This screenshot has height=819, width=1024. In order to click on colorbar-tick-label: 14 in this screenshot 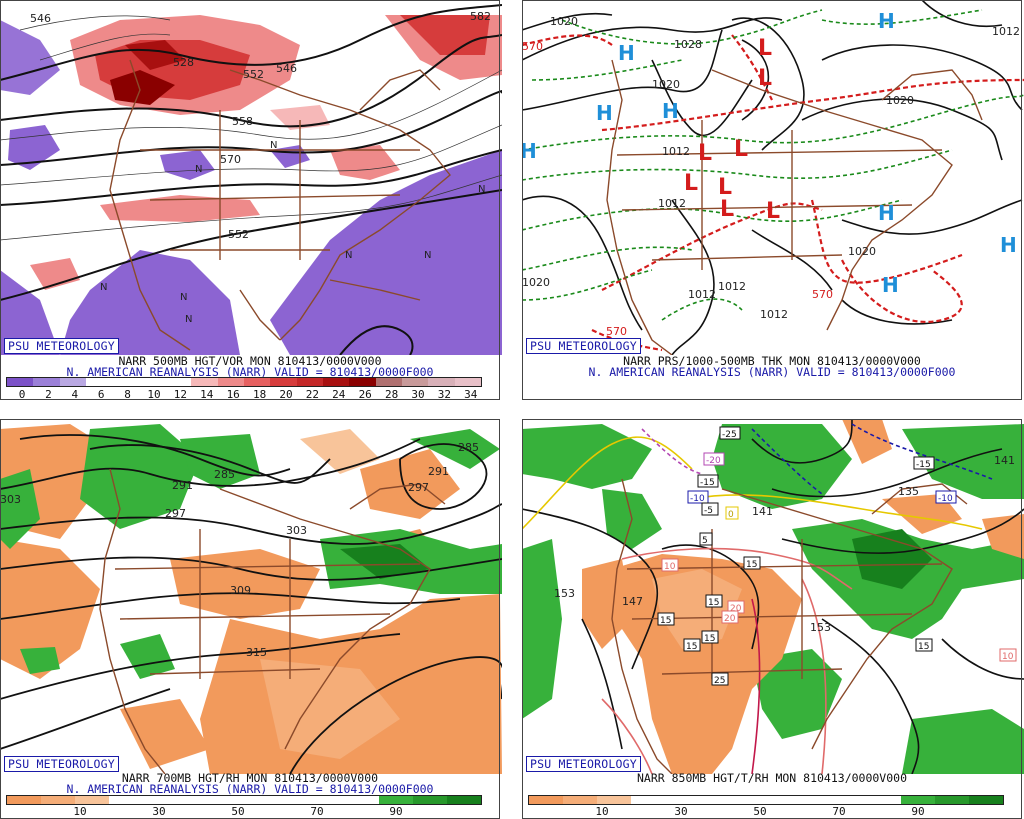, I will do `click(207, 394)`.